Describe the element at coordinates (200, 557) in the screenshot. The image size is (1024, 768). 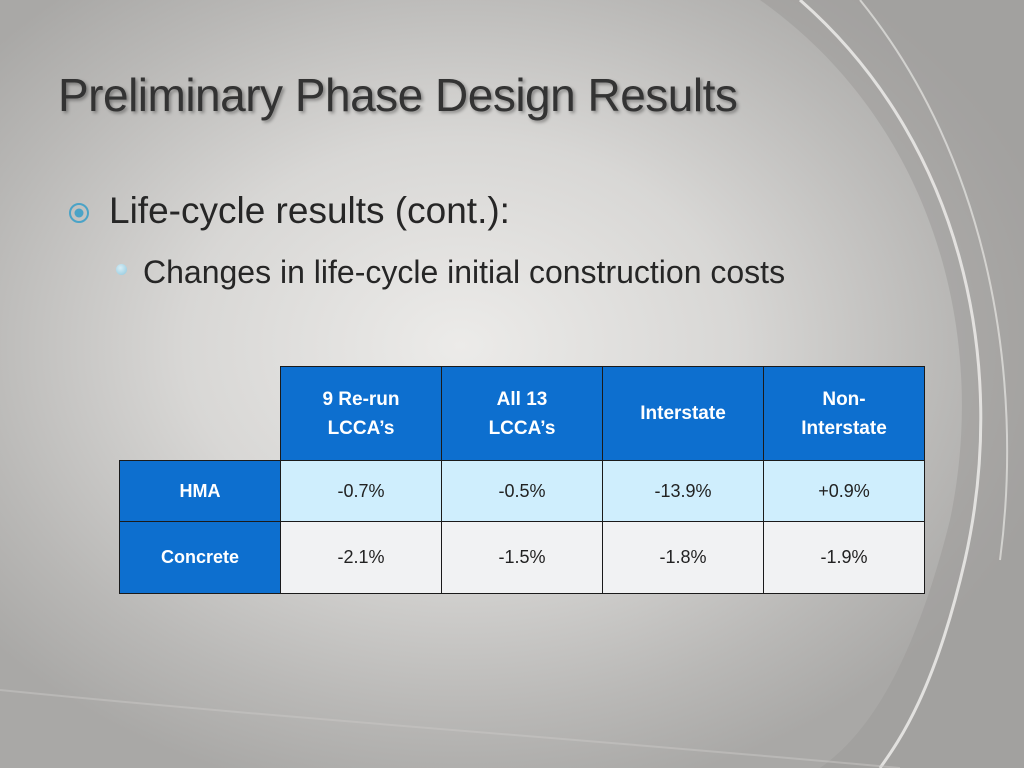
I see `row-header-concrete: Concrete` at that location.